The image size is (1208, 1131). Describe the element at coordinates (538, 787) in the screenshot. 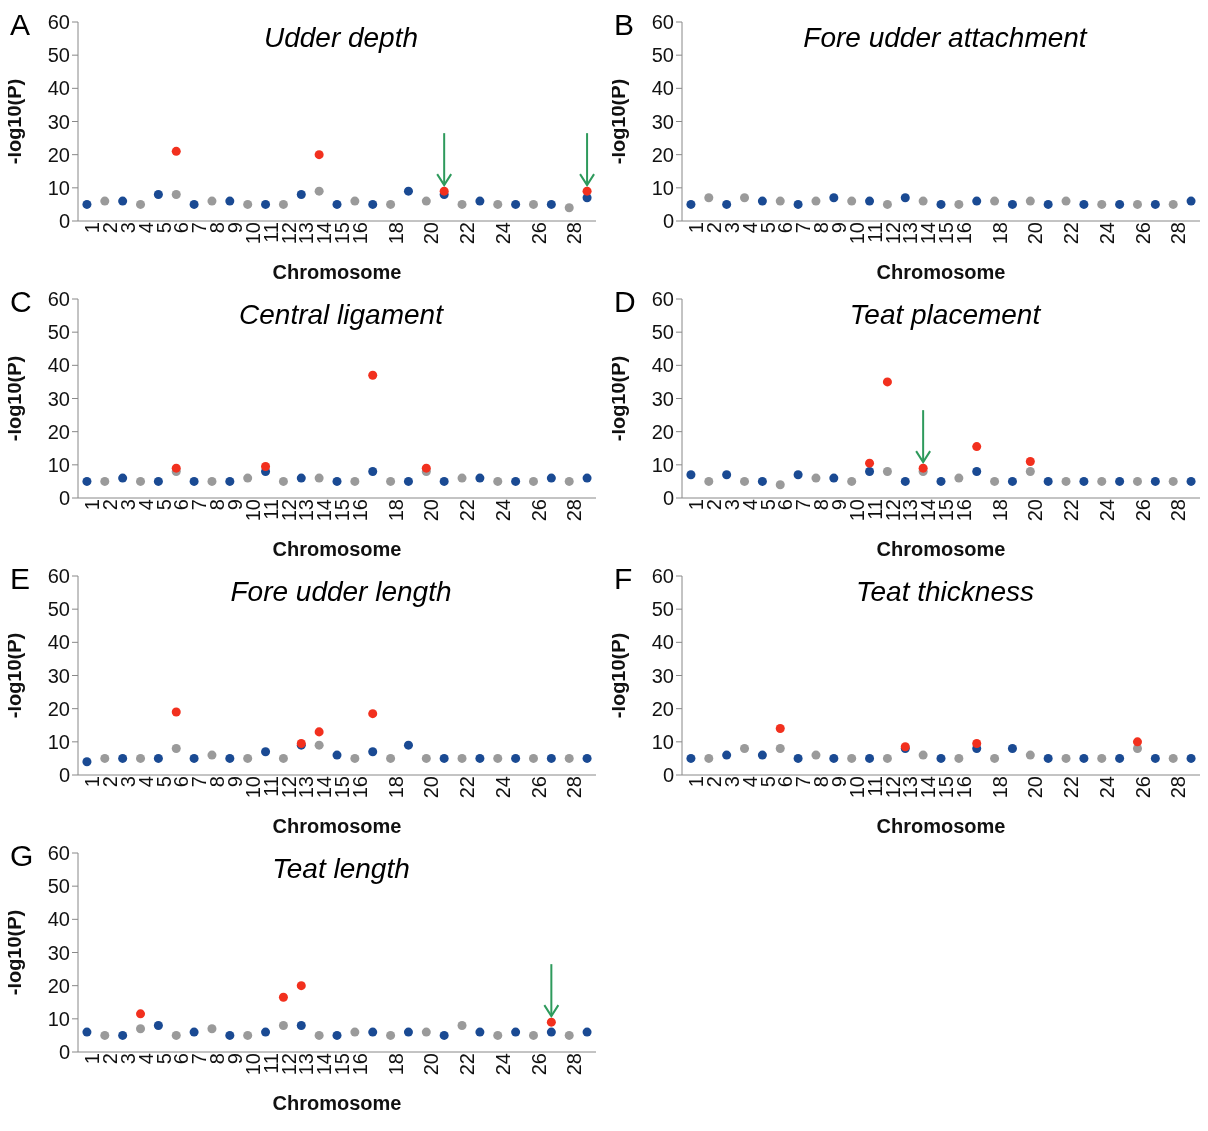

I see `x-tick-label: 26` at that location.